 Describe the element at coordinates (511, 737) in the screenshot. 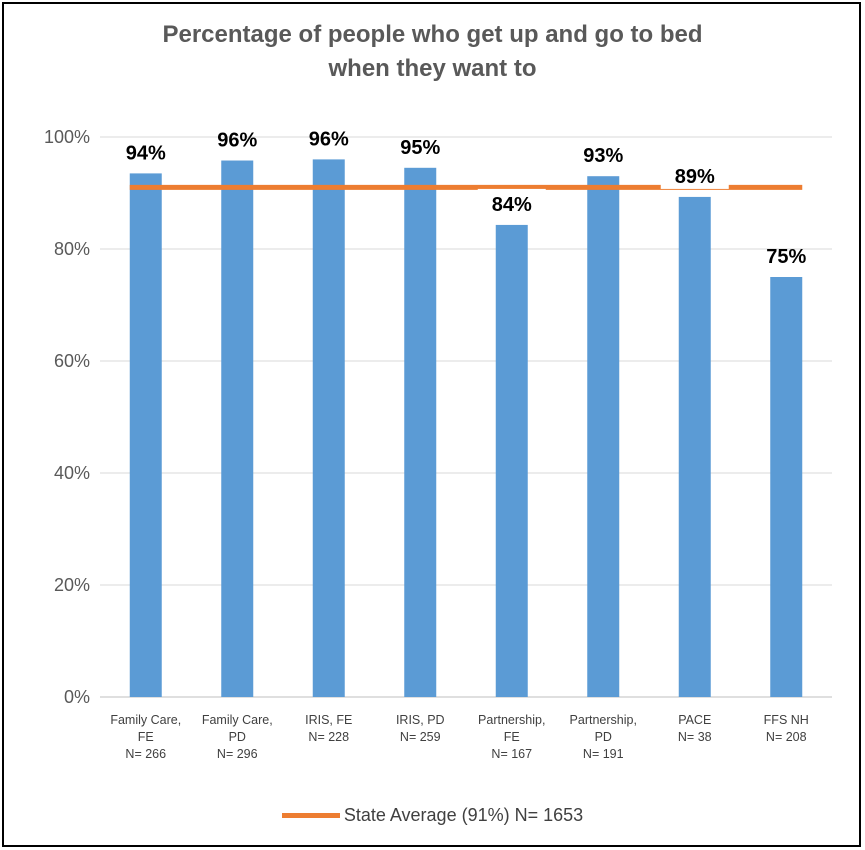

I see `x-tick-label: Partnership, FE N= 167` at that location.